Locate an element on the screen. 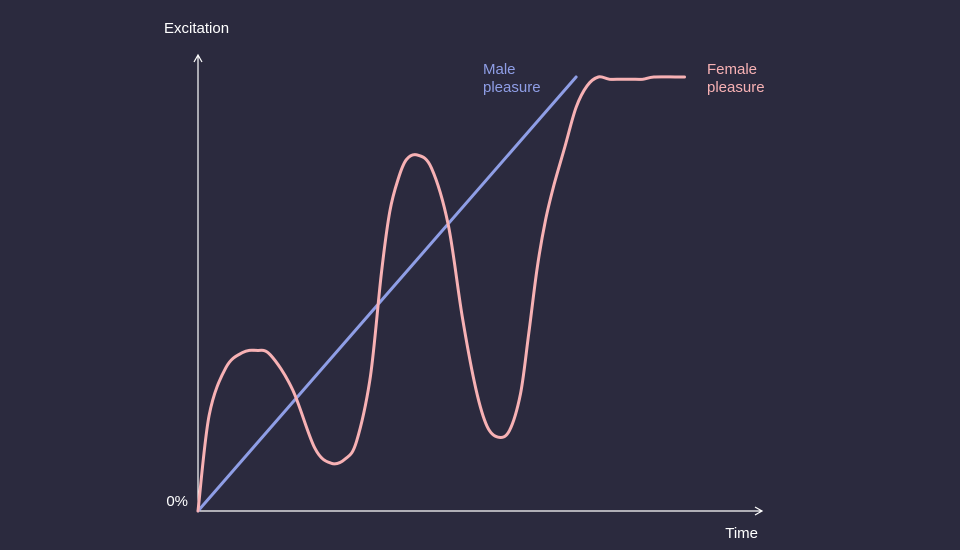 This screenshot has height=550, width=960. y-tick-label-0: 0% is located at coordinates (177, 501).